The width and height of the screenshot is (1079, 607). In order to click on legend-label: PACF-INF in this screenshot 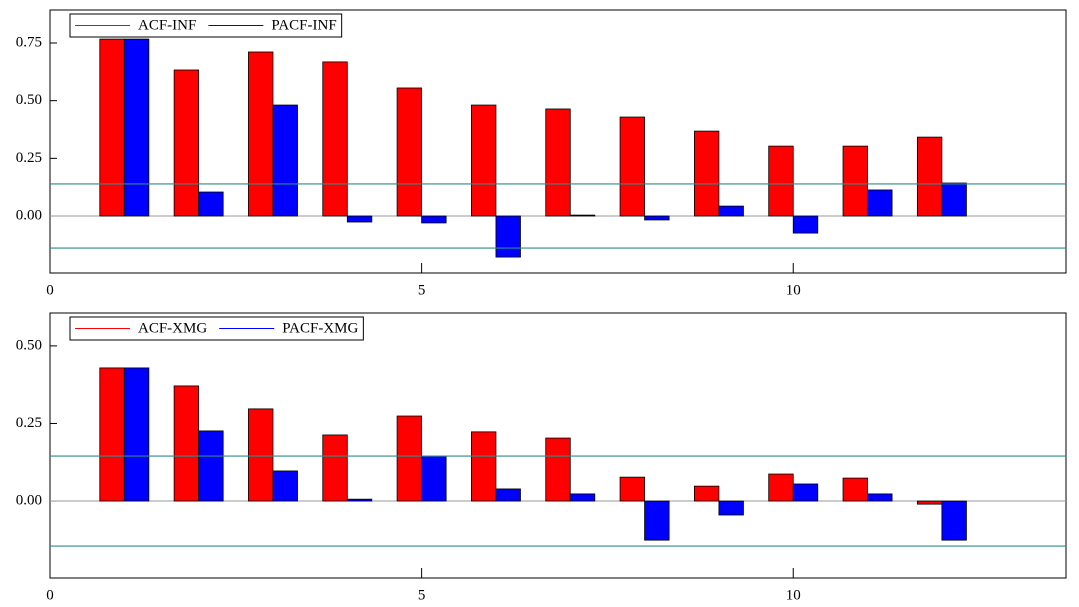, I will do `click(303, 25)`.